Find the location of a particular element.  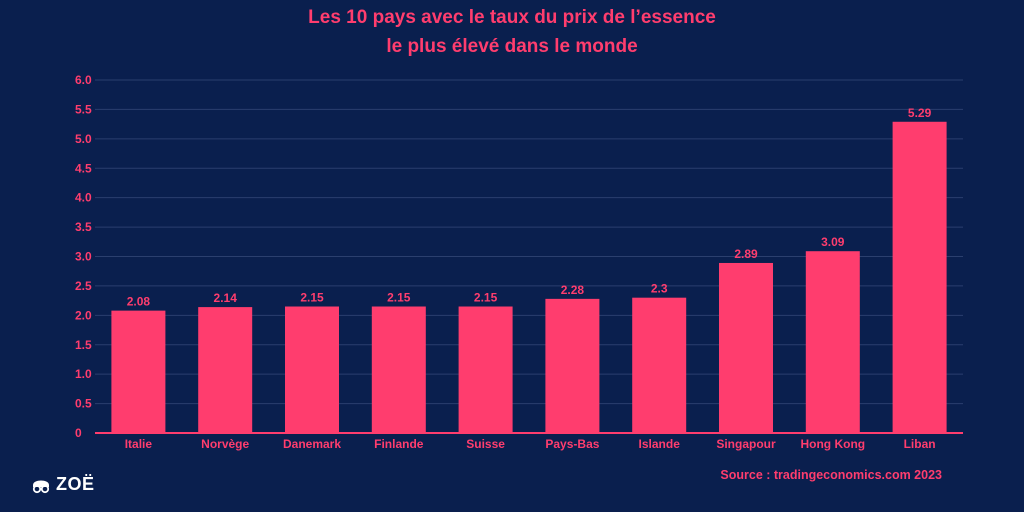

y-tick-label: 1.5 is located at coordinates (83, 345).